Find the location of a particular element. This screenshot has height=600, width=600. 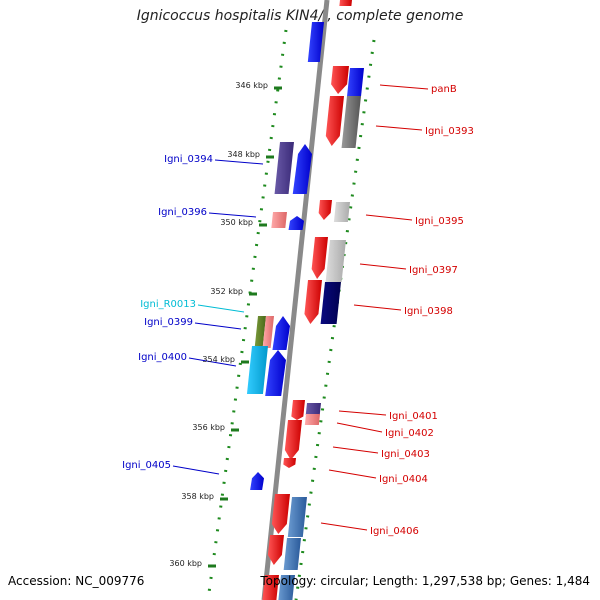

scale-label: 346 kbp is located at coordinates (251, 85).